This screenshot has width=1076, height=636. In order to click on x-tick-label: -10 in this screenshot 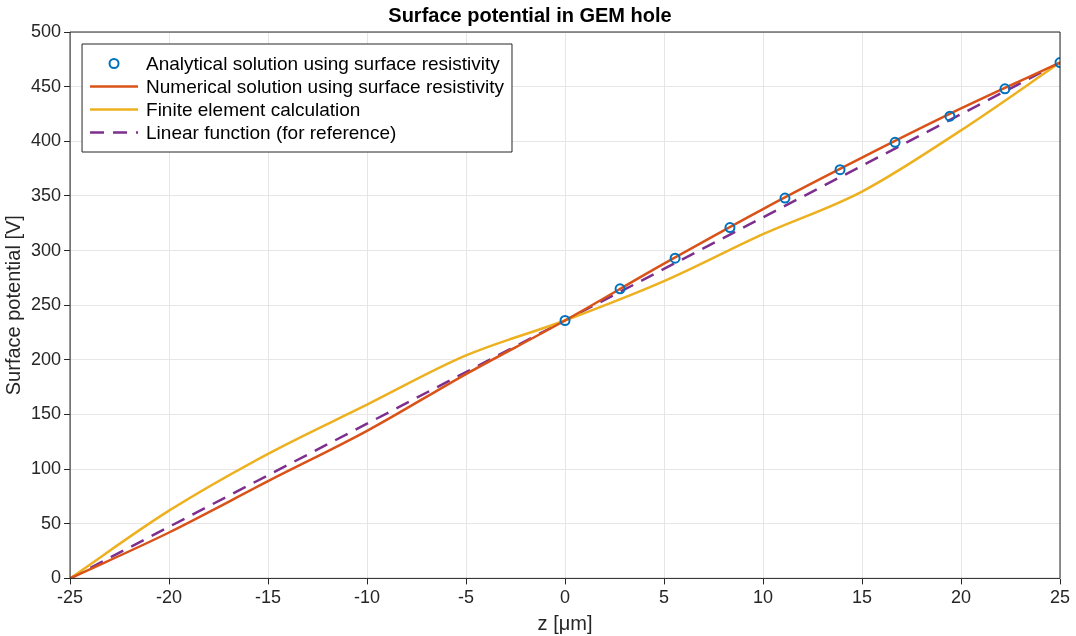, I will do `click(367, 597)`.